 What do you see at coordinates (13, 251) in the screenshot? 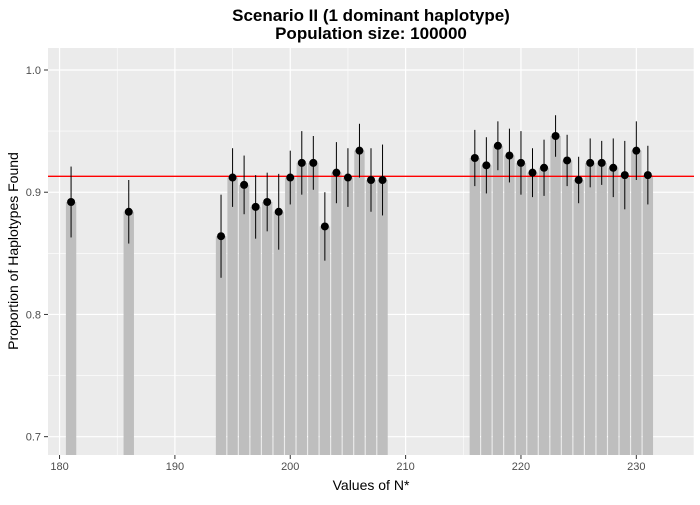
I see `y-axis-label: Proportion of Haplotypes Found` at bounding box center [13, 251].